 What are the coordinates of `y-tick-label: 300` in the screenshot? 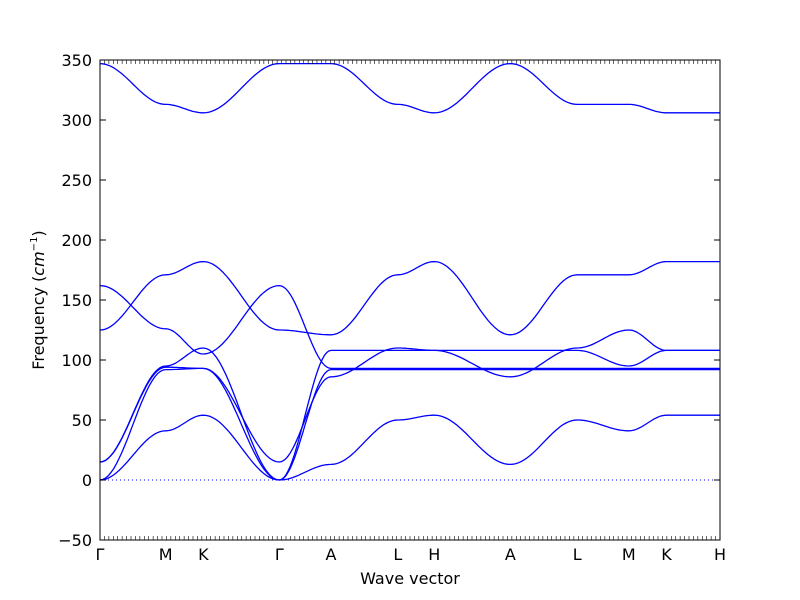 It's located at (76, 120).